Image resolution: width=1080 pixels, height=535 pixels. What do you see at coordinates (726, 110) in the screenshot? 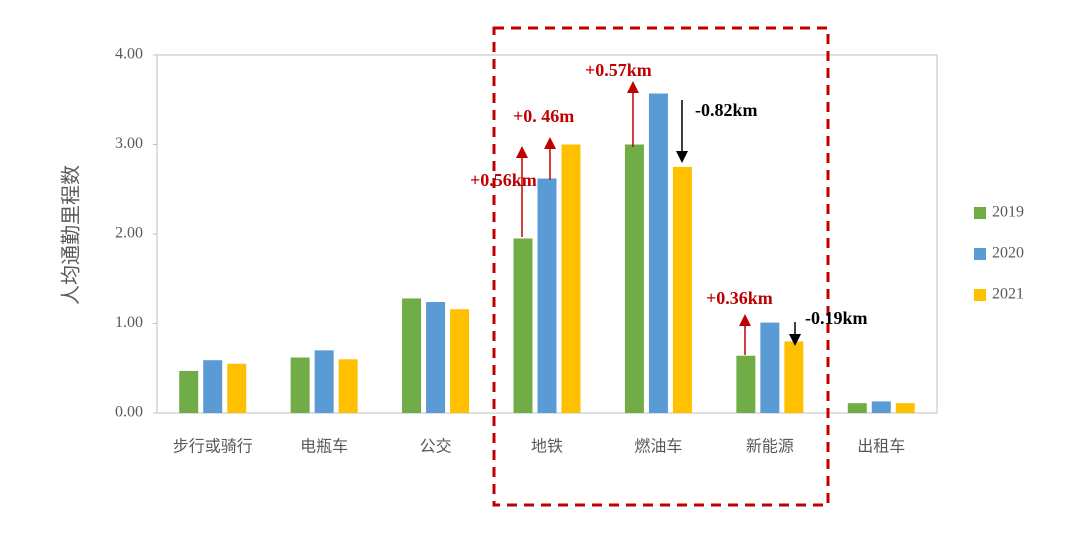
I see `annotation: -0.82km` at bounding box center [726, 110].